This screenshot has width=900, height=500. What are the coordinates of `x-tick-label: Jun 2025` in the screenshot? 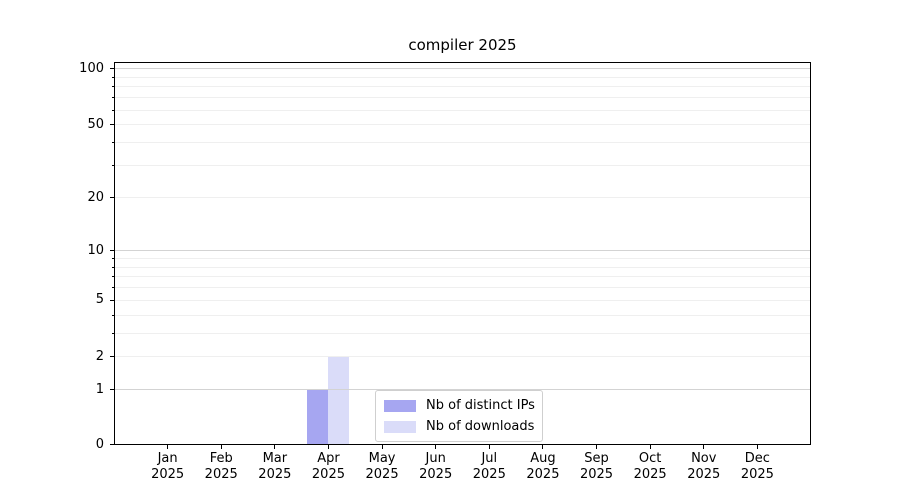 It's located at (436, 466).